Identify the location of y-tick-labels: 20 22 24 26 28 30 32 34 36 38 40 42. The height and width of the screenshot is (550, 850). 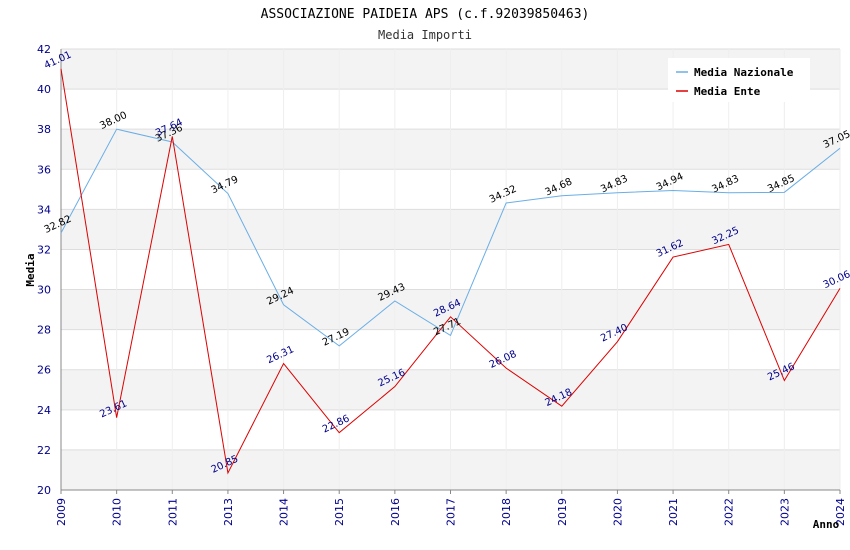
(44, 270).